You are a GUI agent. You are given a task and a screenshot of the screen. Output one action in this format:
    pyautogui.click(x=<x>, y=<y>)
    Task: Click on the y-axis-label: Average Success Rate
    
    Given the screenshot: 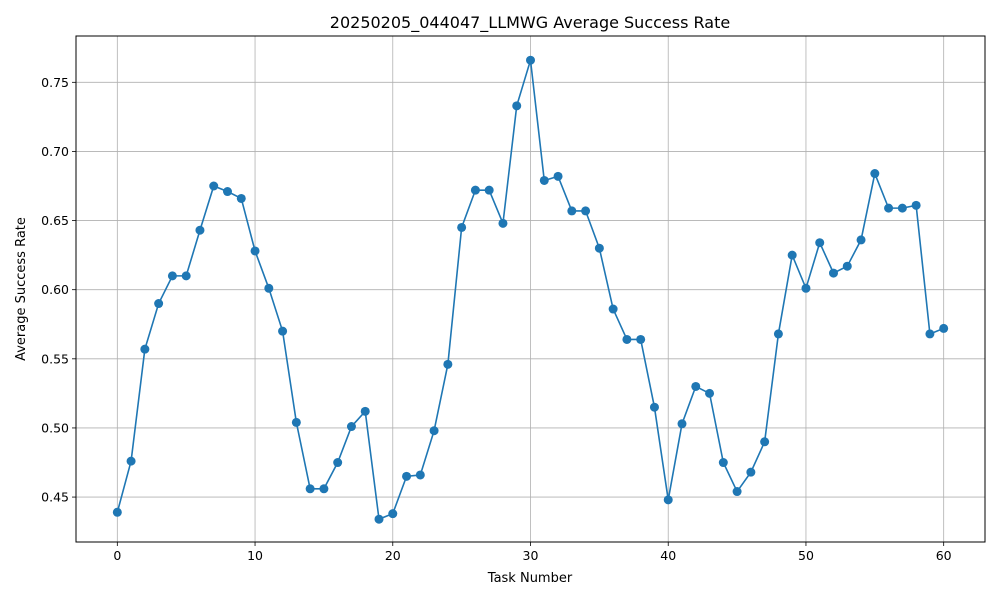 What is the action you would take?
    pyautogui.click(x=21, y=289)
    